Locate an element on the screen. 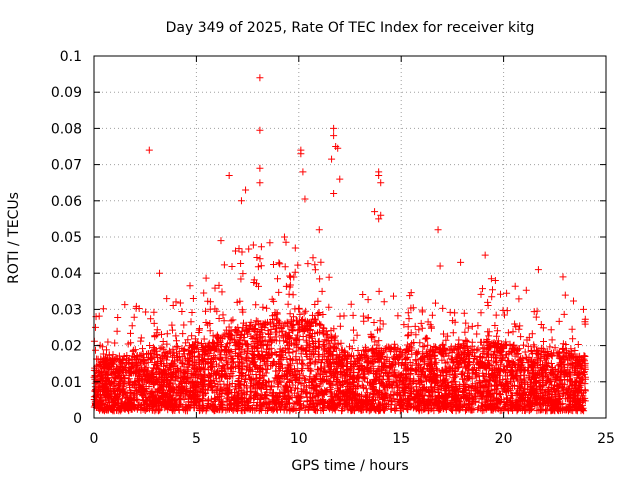 The height and width of the screenshot is (480, 640). x-tick-label: 15 is located at coordinates (401, 439).